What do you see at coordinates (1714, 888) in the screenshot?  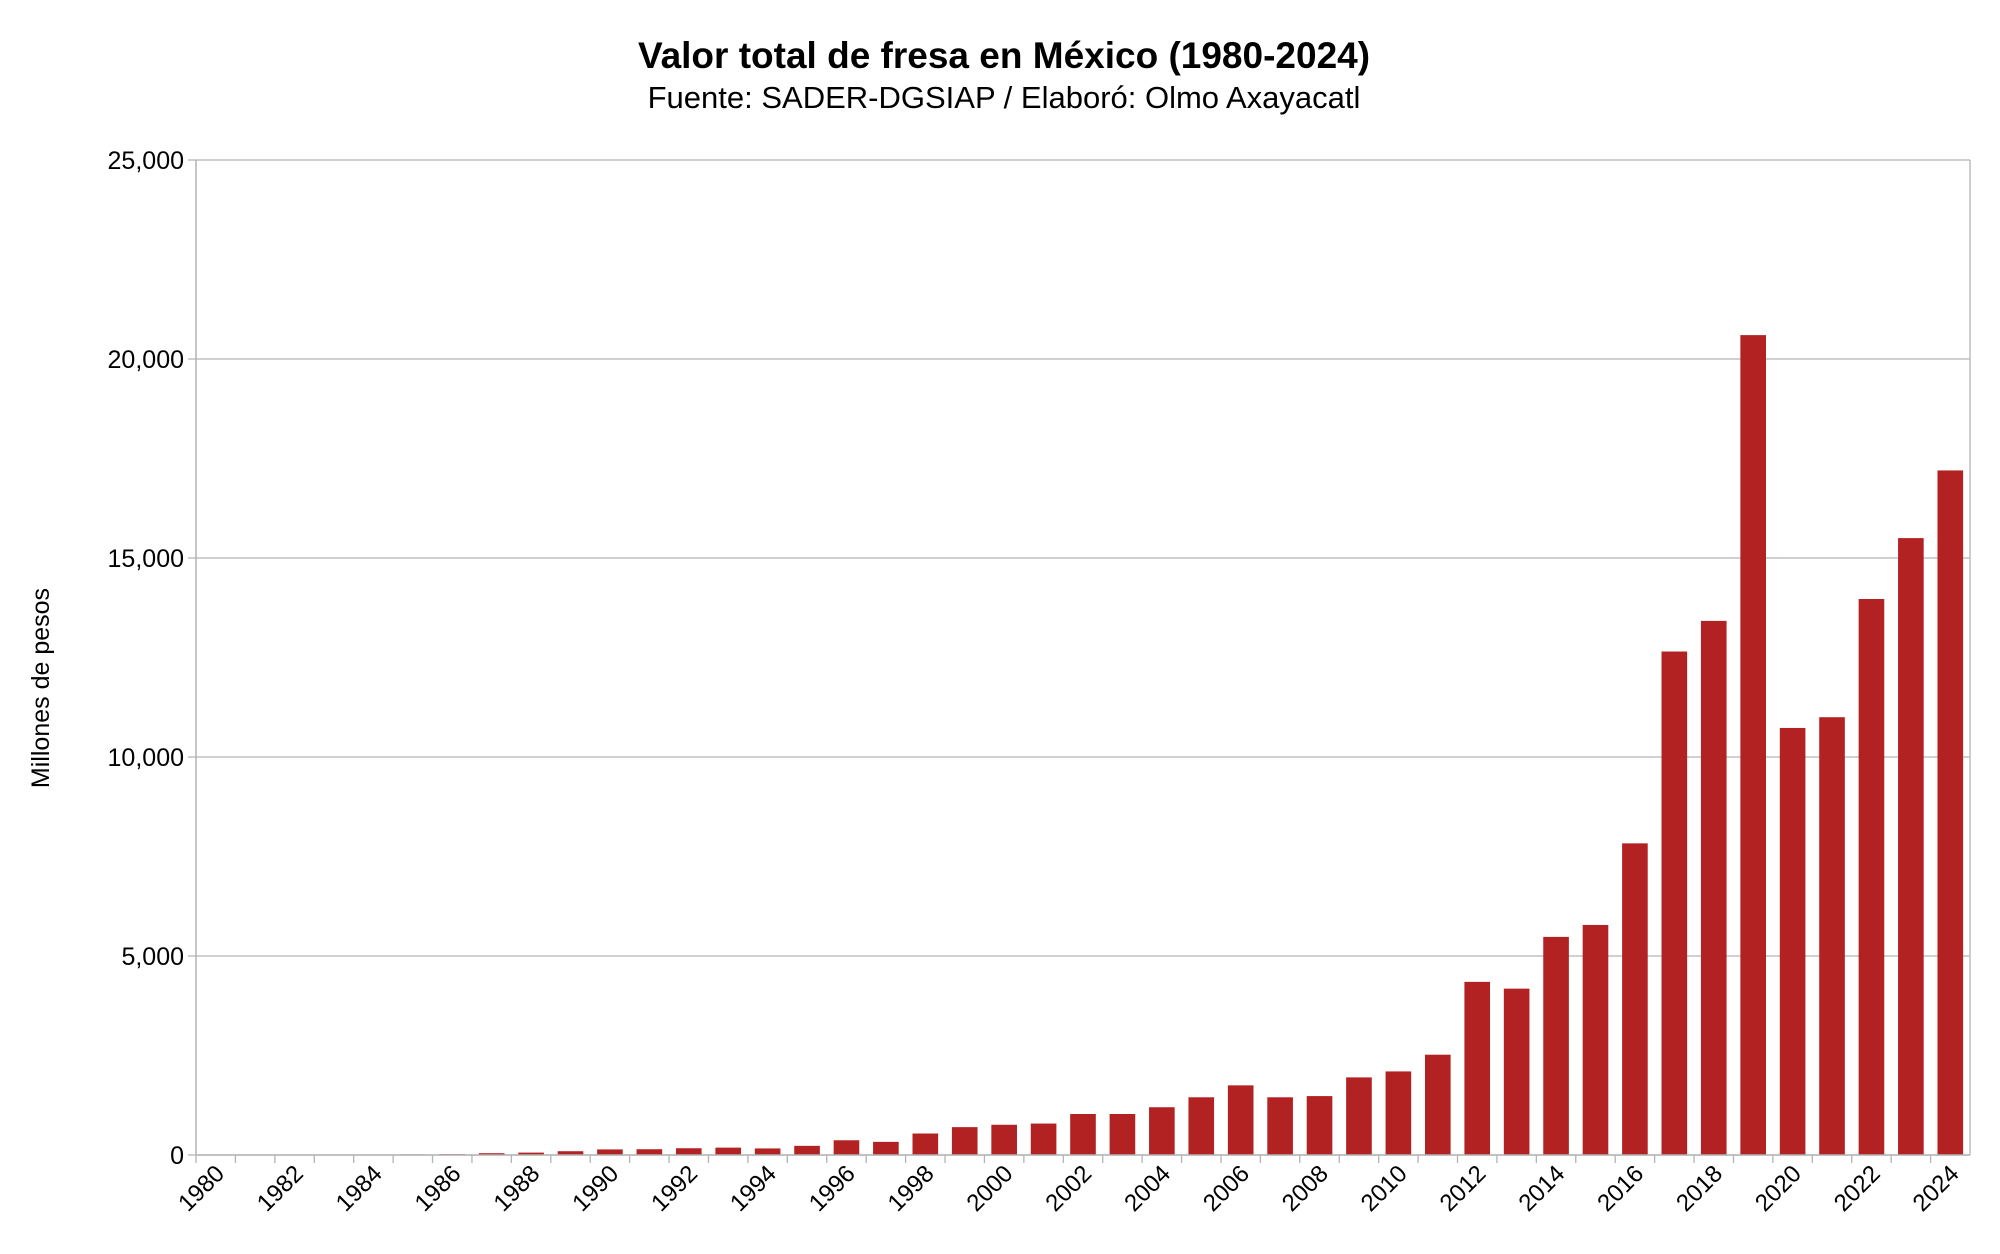 I see `bar-2018` at bounding box center [1714, 888].